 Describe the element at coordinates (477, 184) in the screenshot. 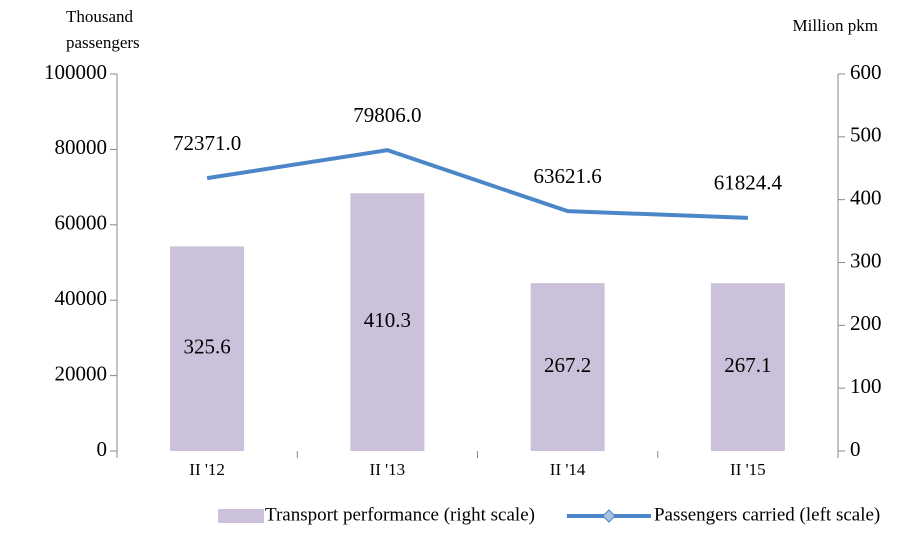

I see `line` at that location.